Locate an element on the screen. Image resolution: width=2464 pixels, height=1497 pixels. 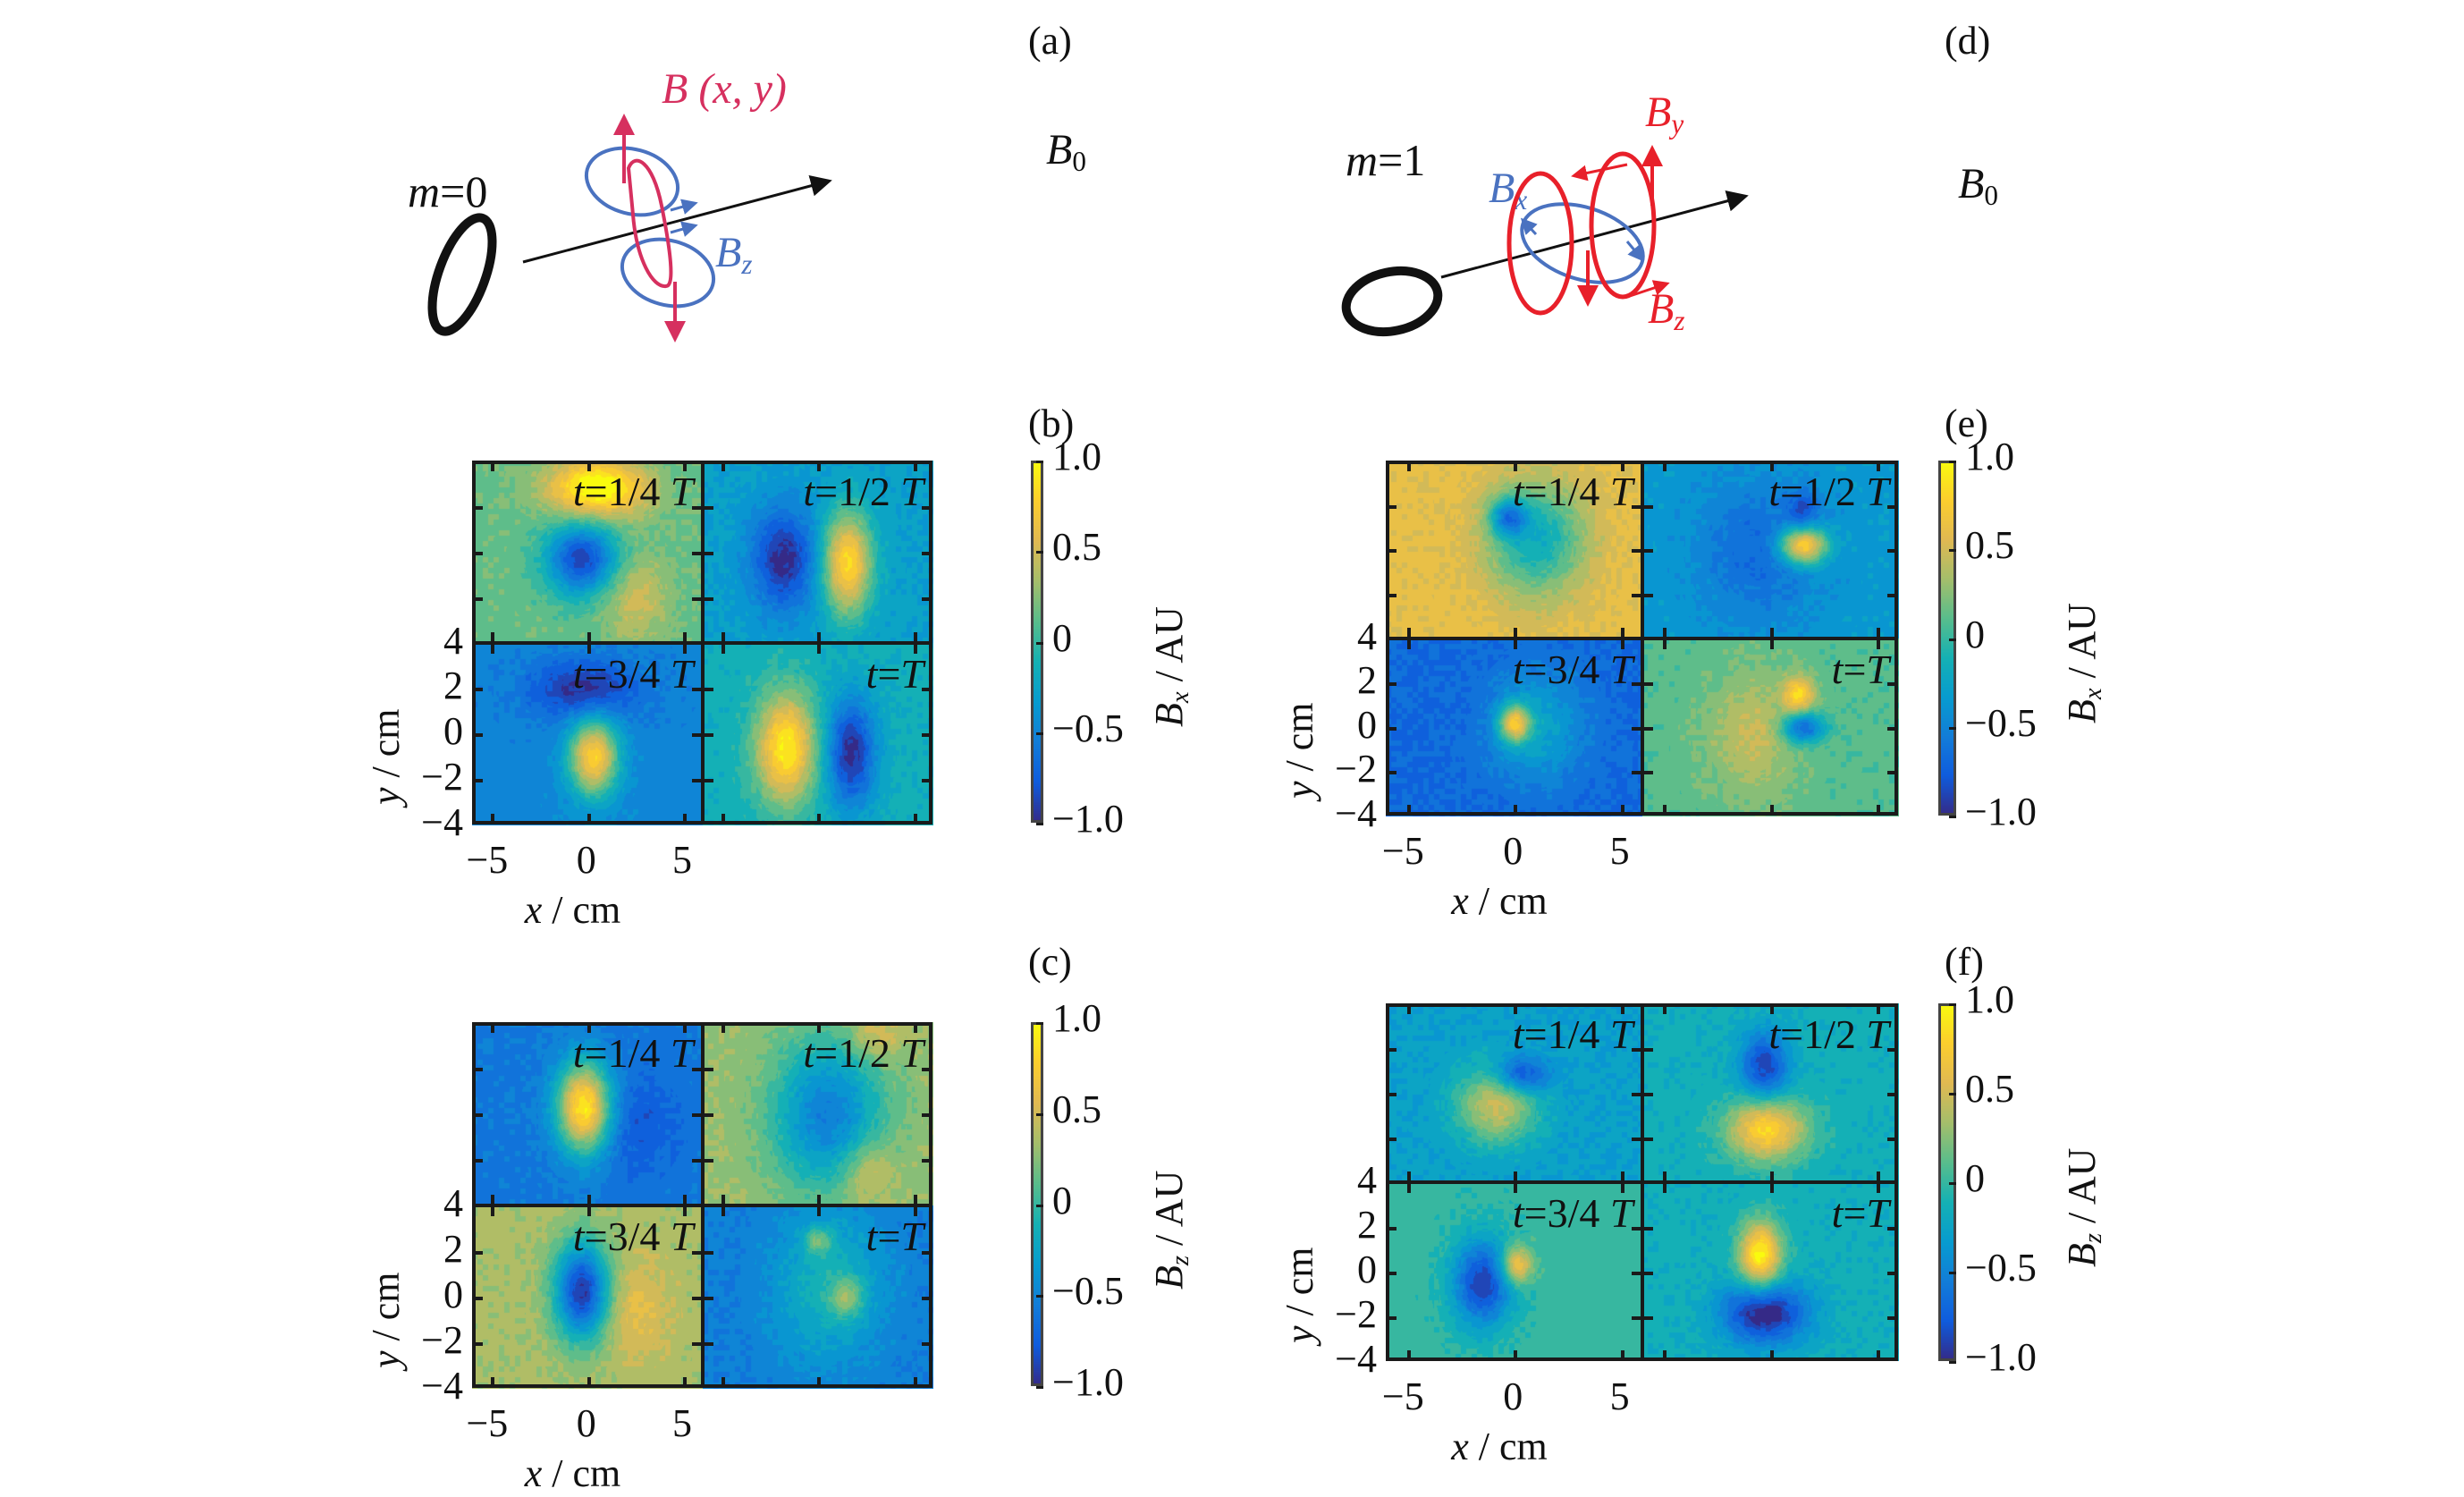
bz-sub: z is located at coordinates (747, 264).